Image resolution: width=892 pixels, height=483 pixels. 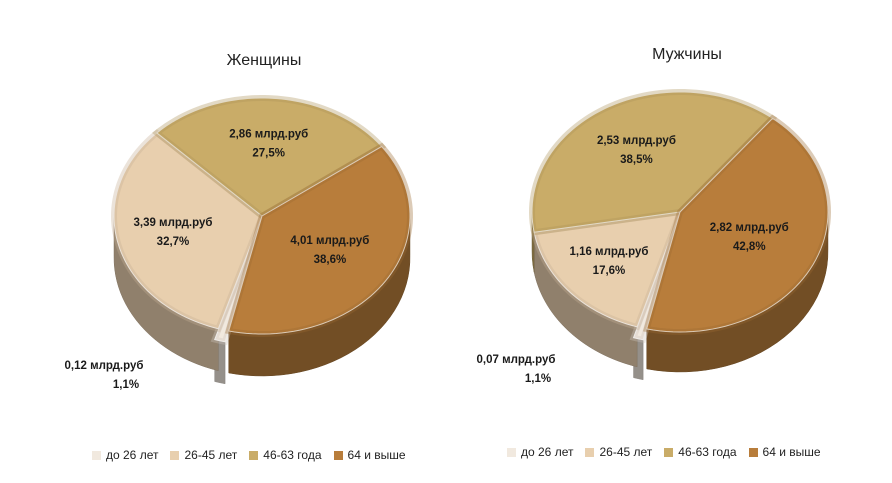 I want to click on pie-1-data-label-0: 0,07 млрд.руб 1,1%, so click(x=516, y=369).